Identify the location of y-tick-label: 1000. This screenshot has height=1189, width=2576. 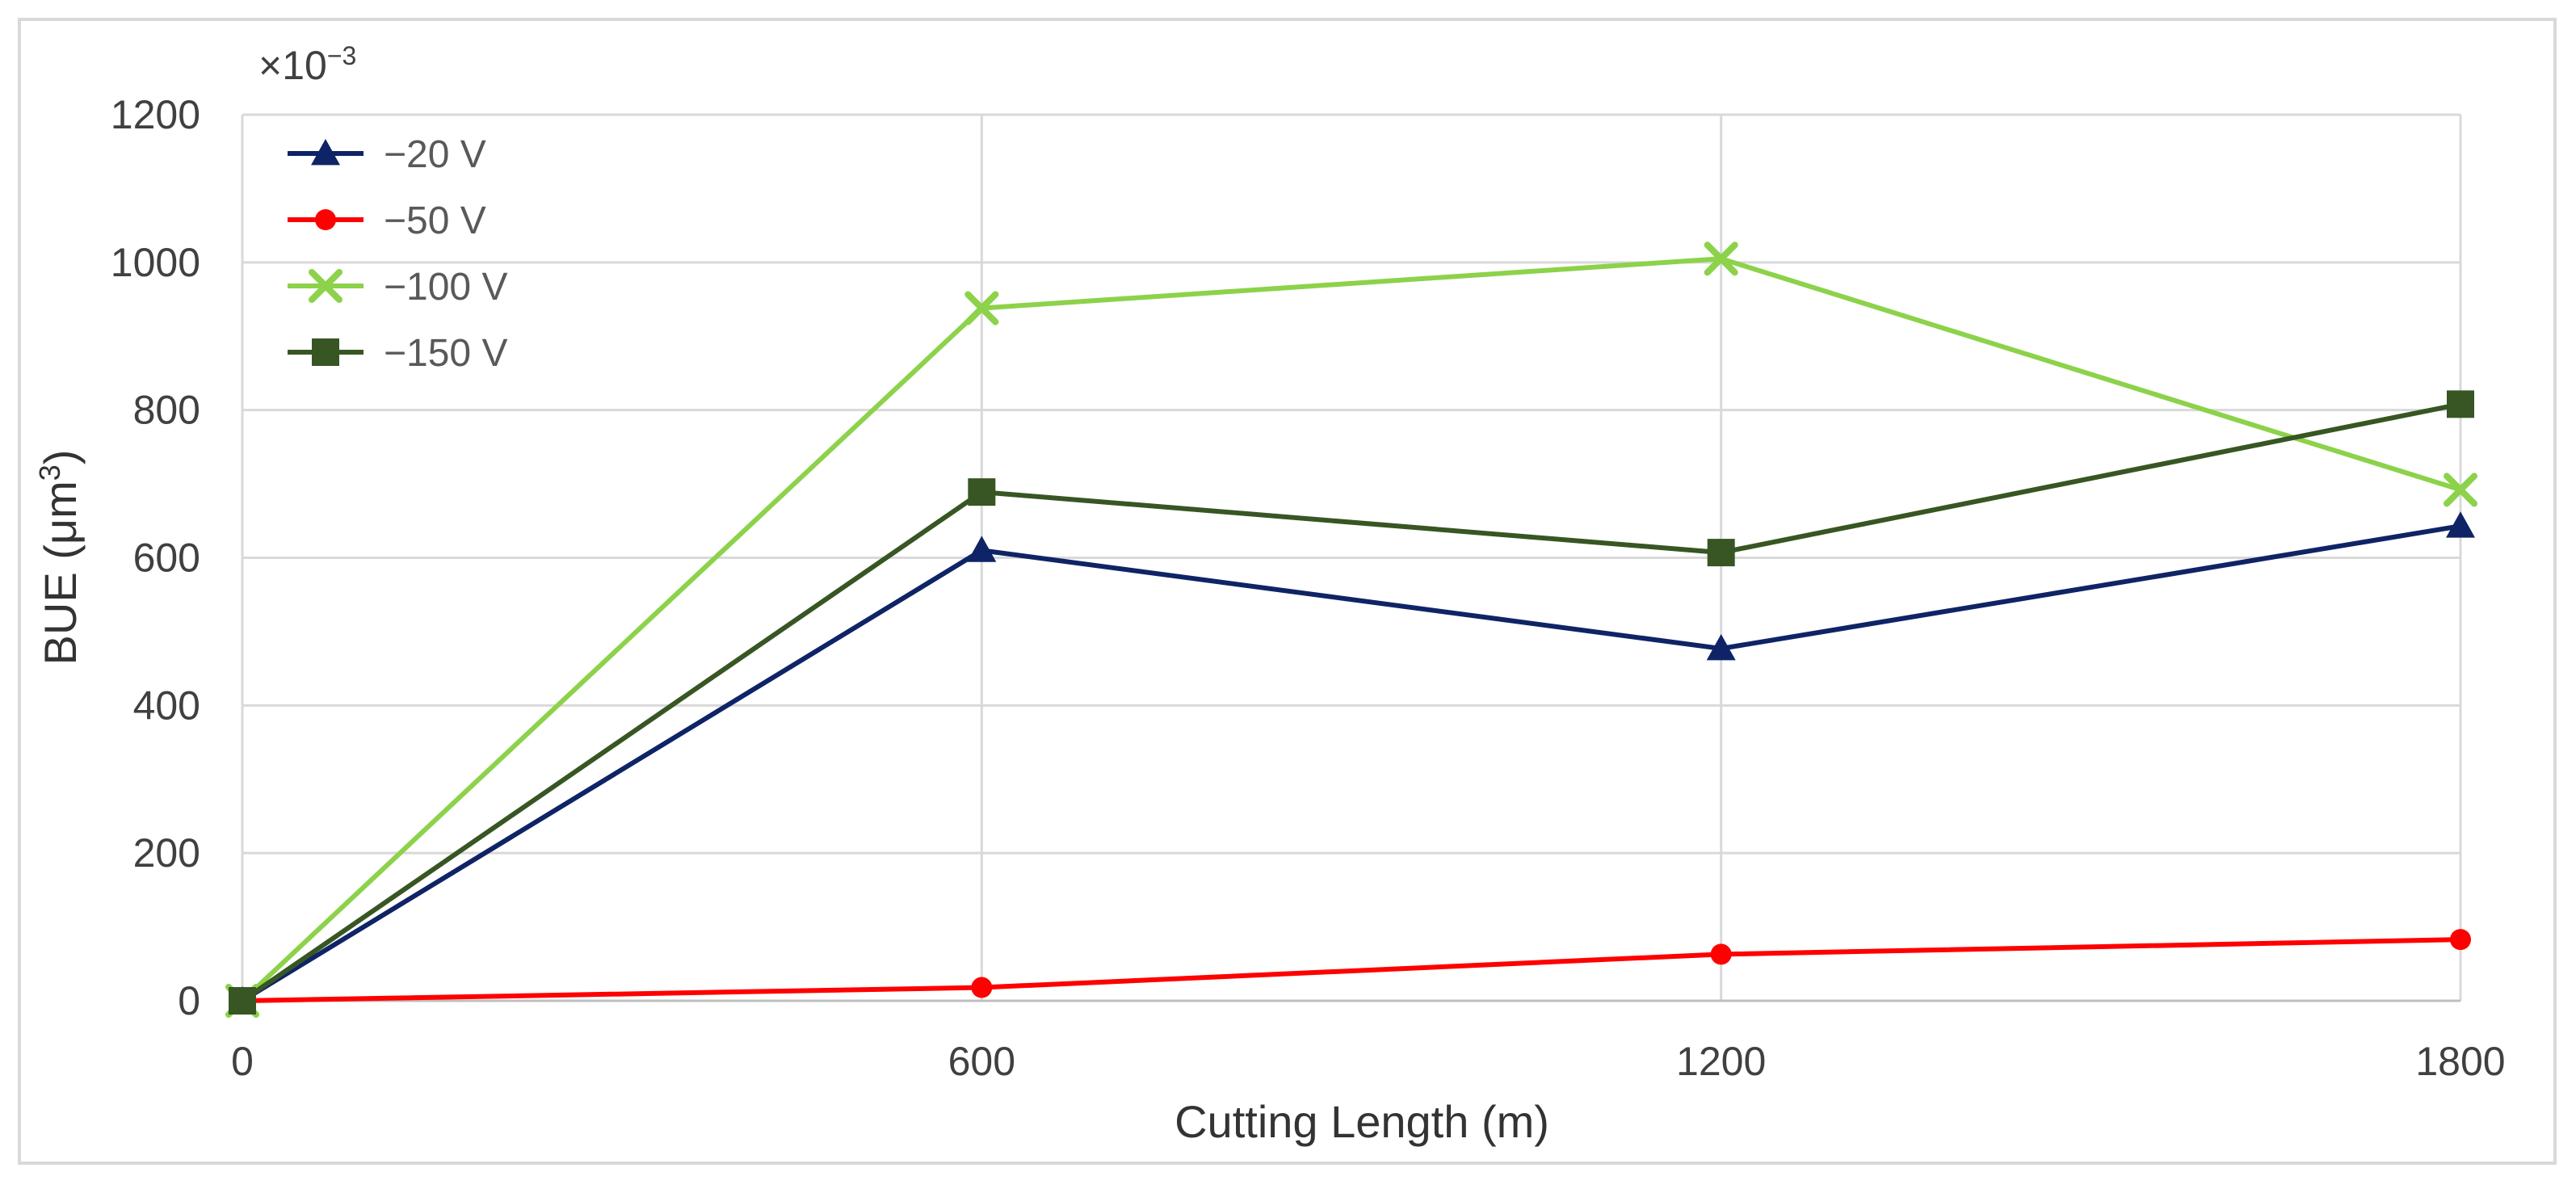
(156, 262).